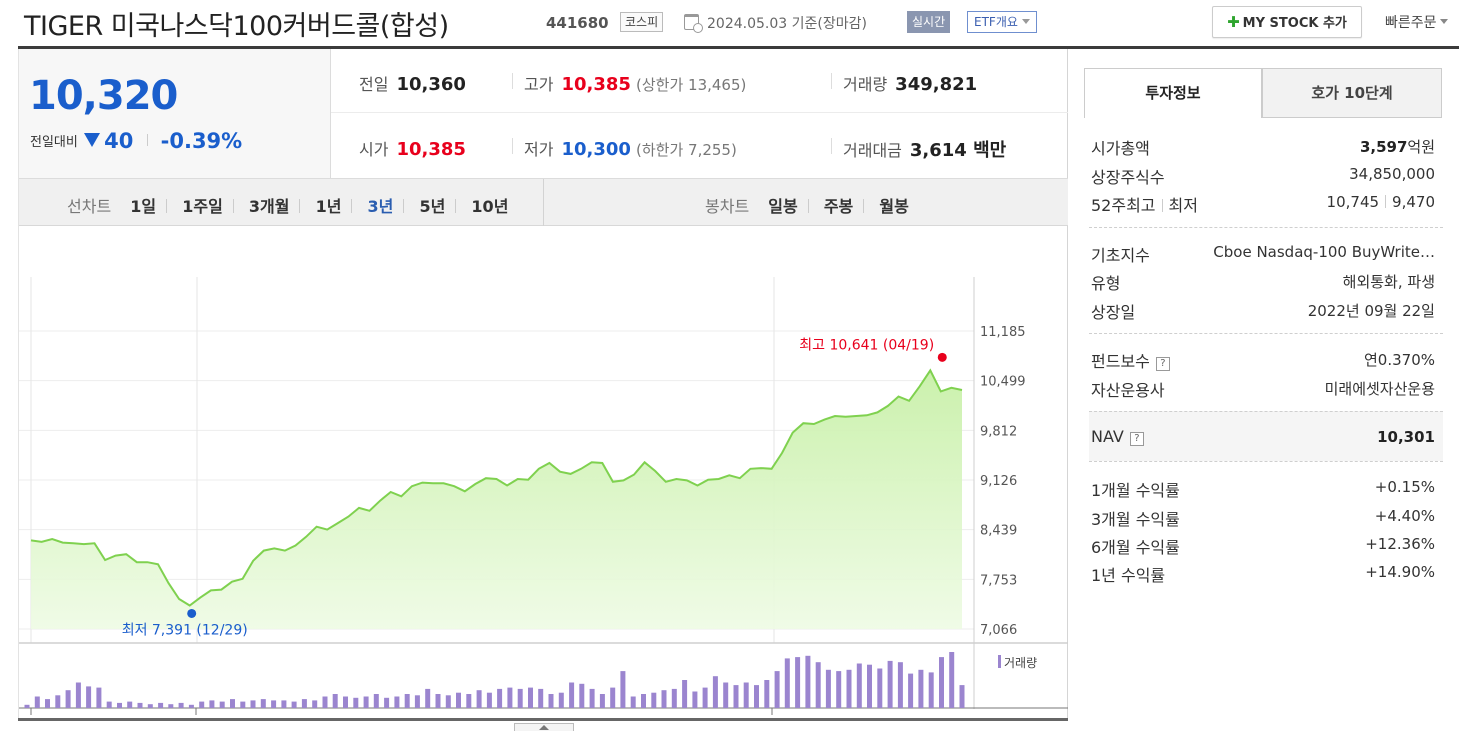 The width and height of the screenshot is (1469, 731). I want to click on market-badge: 코스피, so click(642, 22).